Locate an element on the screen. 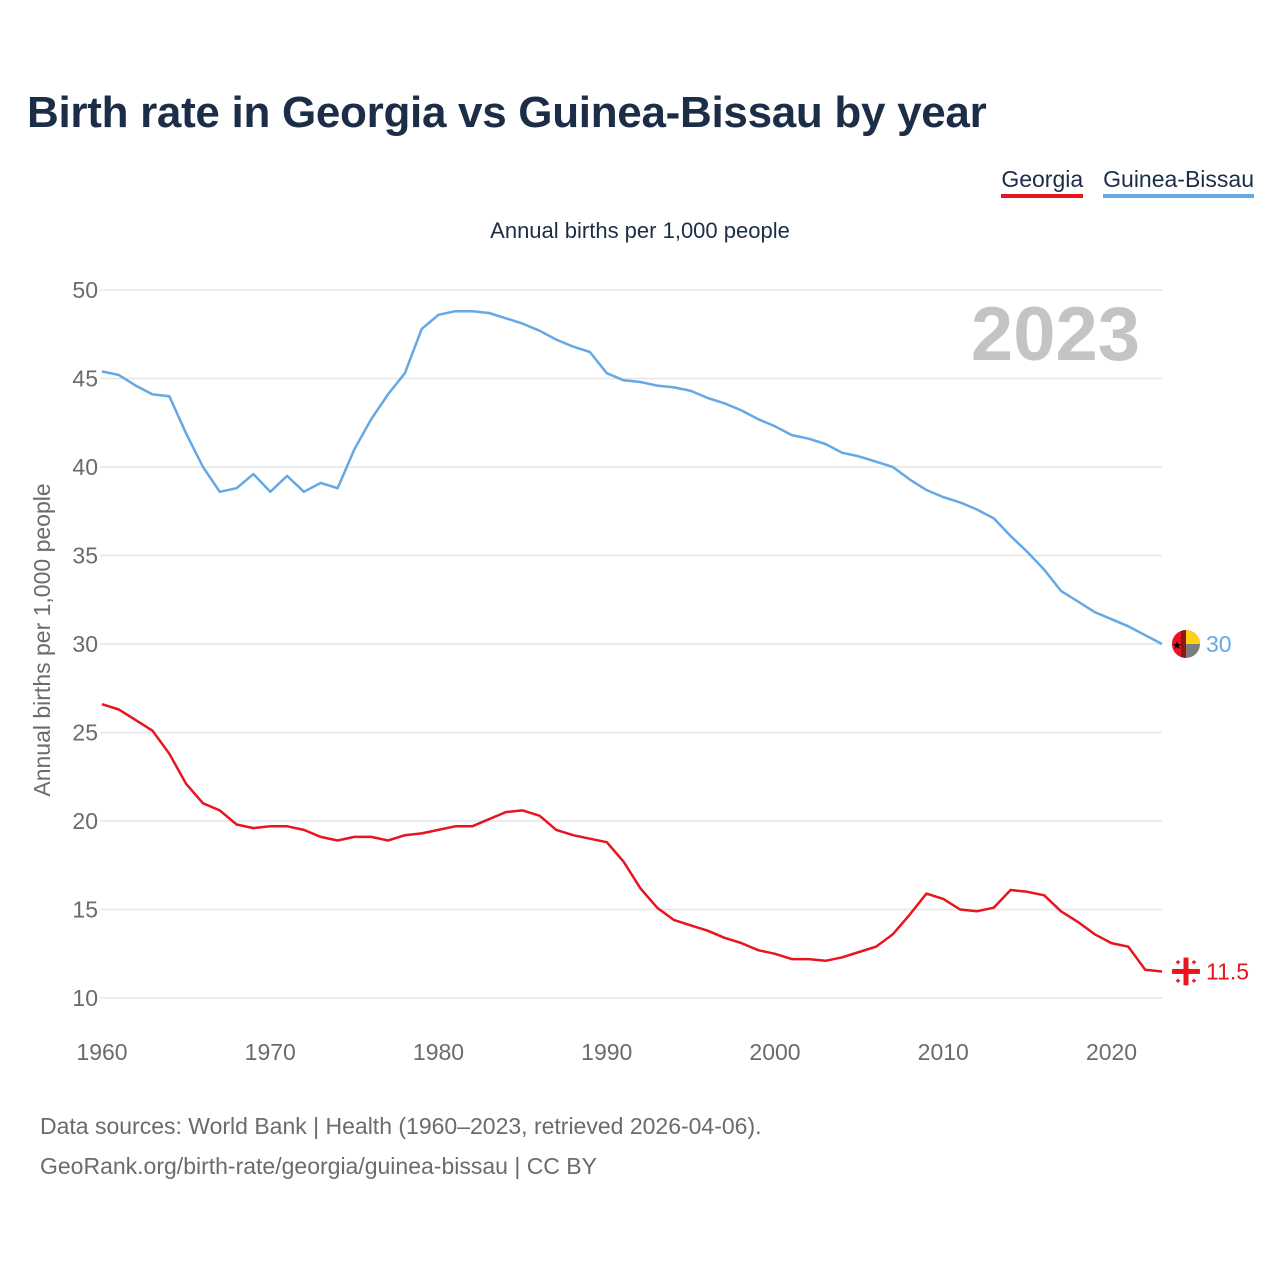  x-tick-label: 1990 is located at coordinates (606, 1052).